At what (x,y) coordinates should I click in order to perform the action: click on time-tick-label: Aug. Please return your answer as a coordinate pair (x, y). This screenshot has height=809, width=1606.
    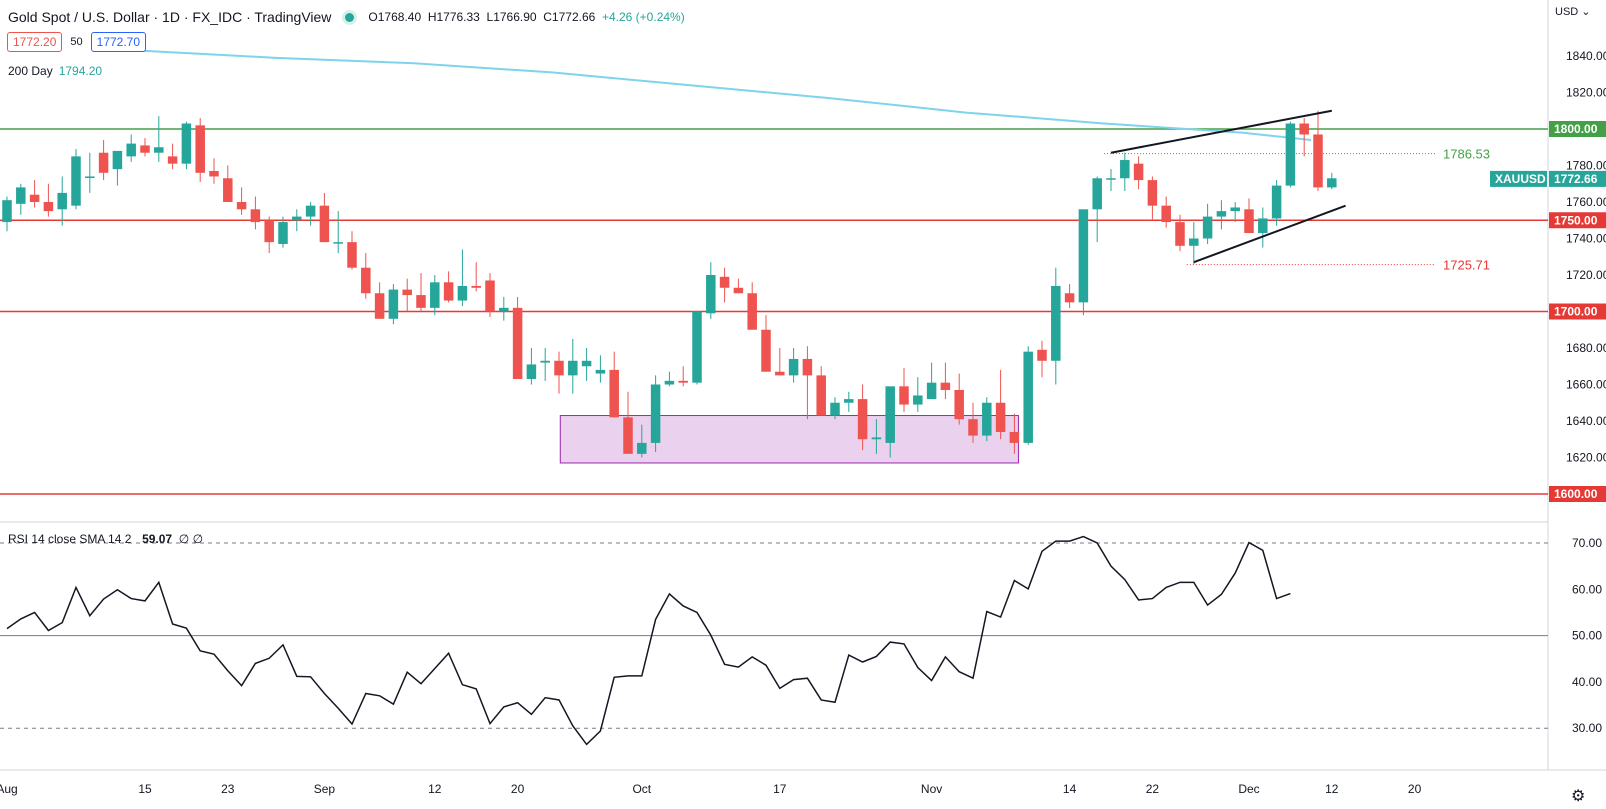
    Looking at the image, I should click on (9, 789).